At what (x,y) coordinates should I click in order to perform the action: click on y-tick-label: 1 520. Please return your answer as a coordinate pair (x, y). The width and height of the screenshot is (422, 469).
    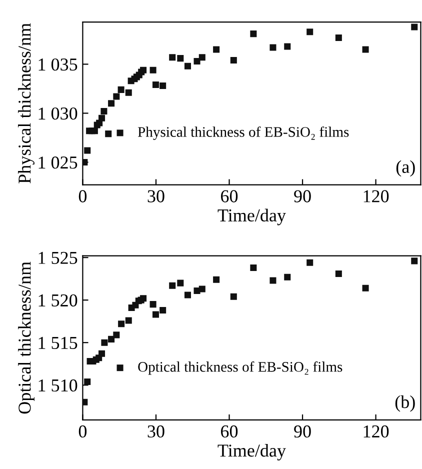
    Looking at the image, I should click on (58, 300).